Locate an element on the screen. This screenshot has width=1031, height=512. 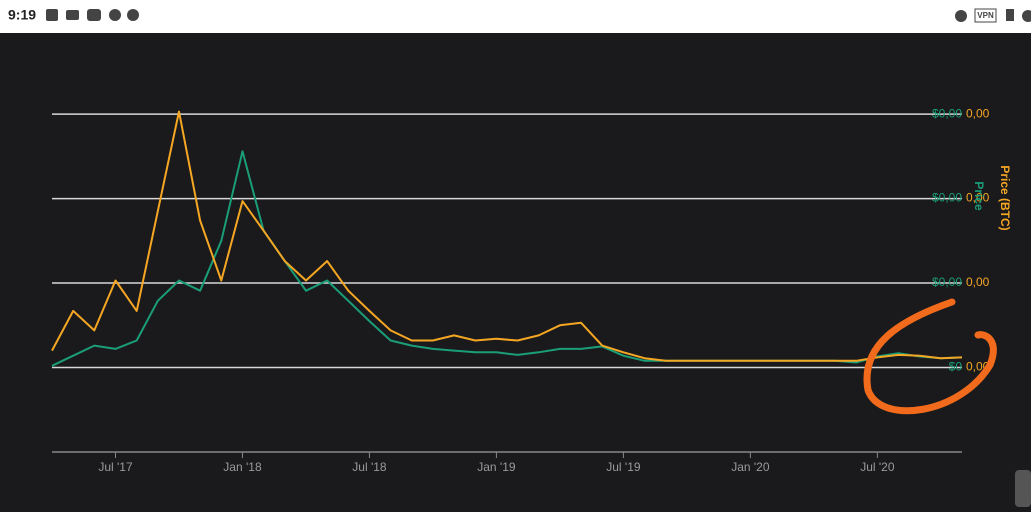
status-bar is located at coordinates (515, 16).